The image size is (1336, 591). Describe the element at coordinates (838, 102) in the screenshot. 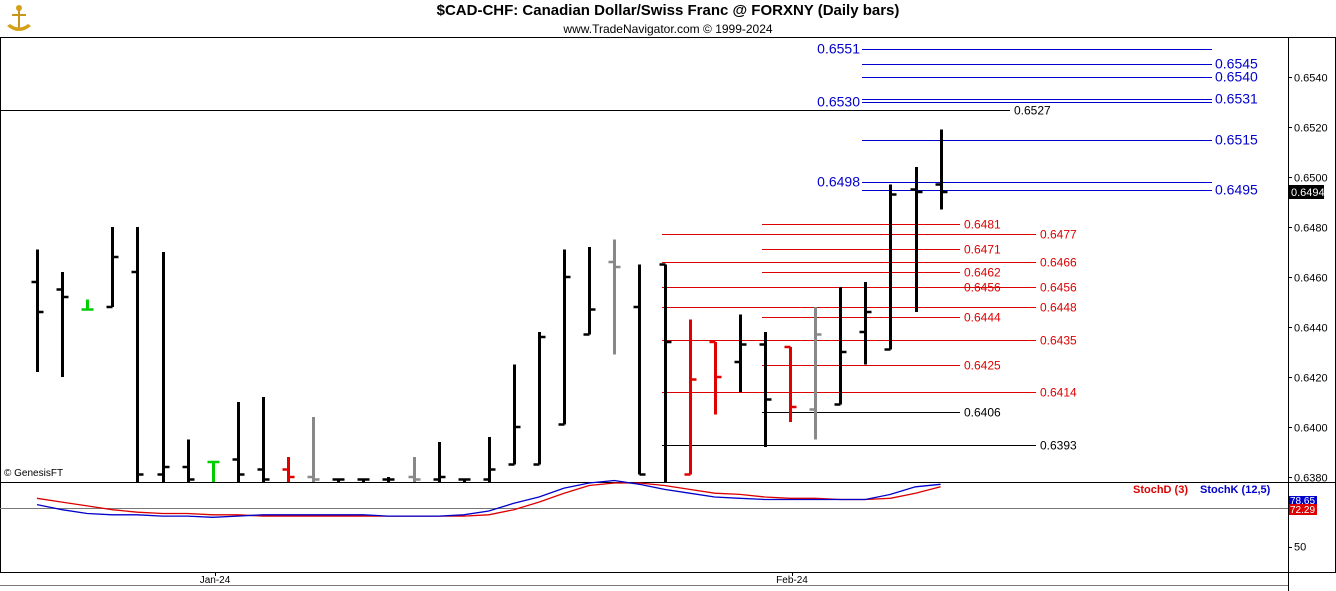

I see `level-label: 0.6530` at that location.